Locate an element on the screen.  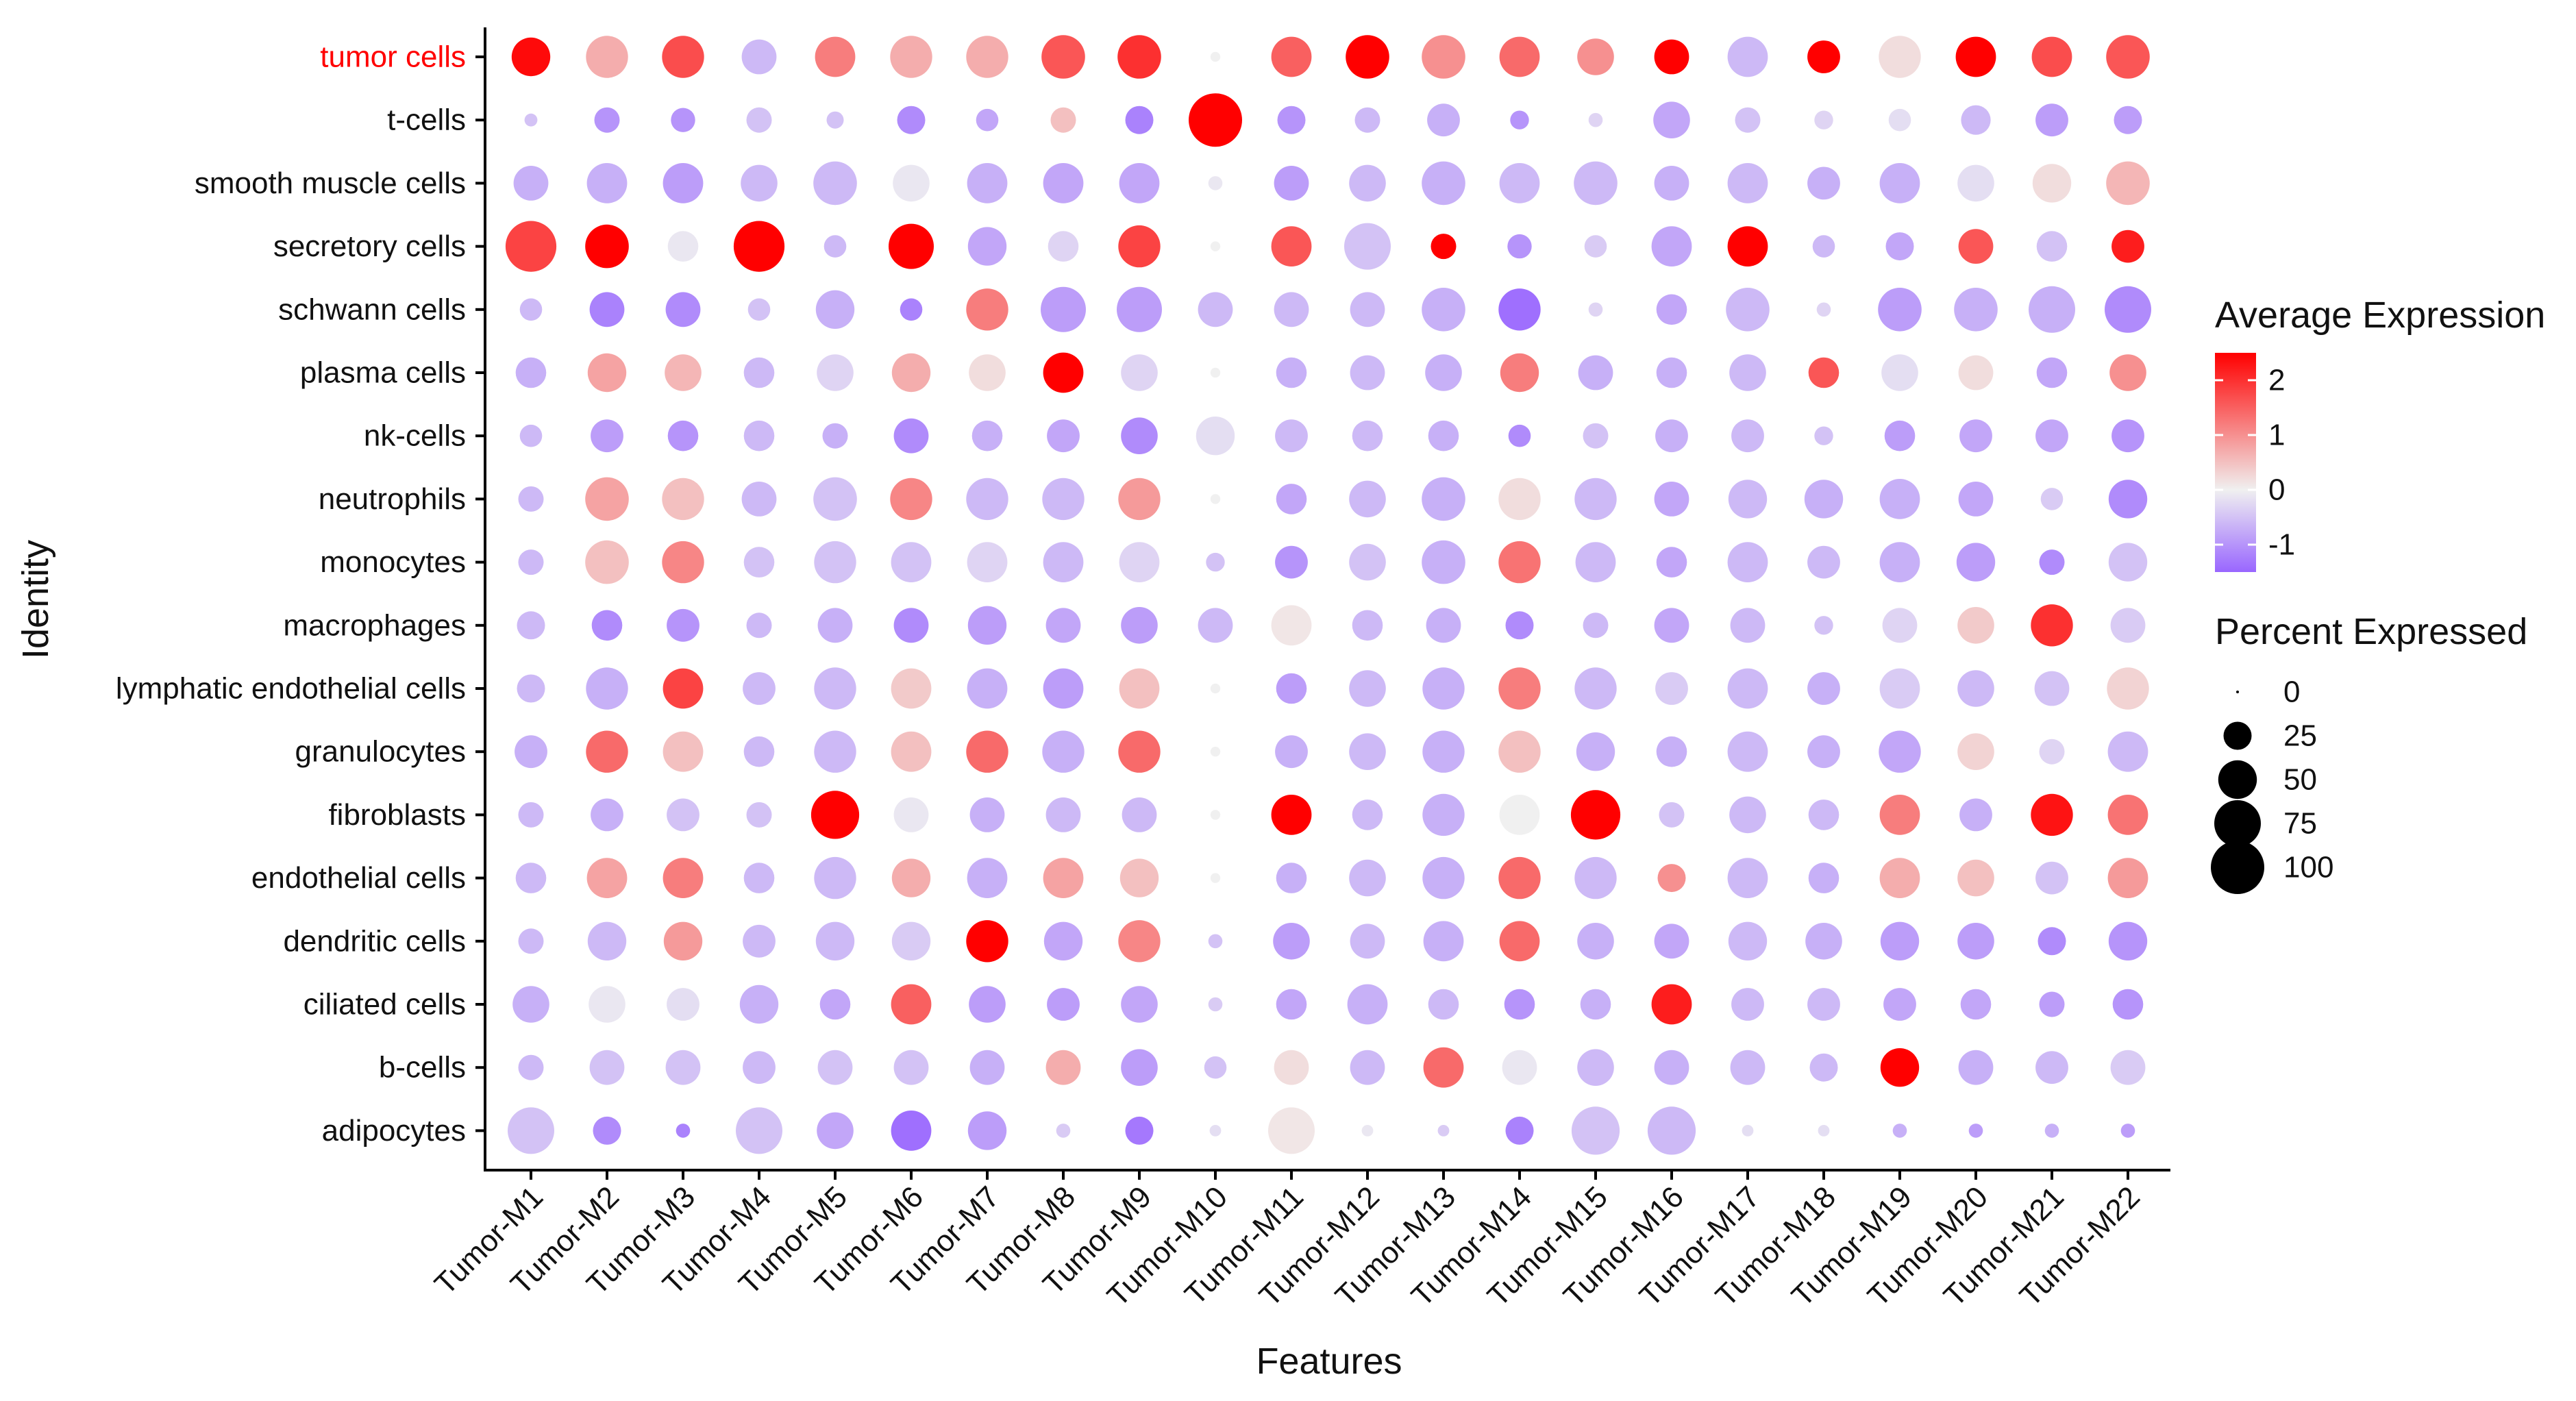
dot-t-cells-Tumor-M16 is located at coordinates (1671, 119).